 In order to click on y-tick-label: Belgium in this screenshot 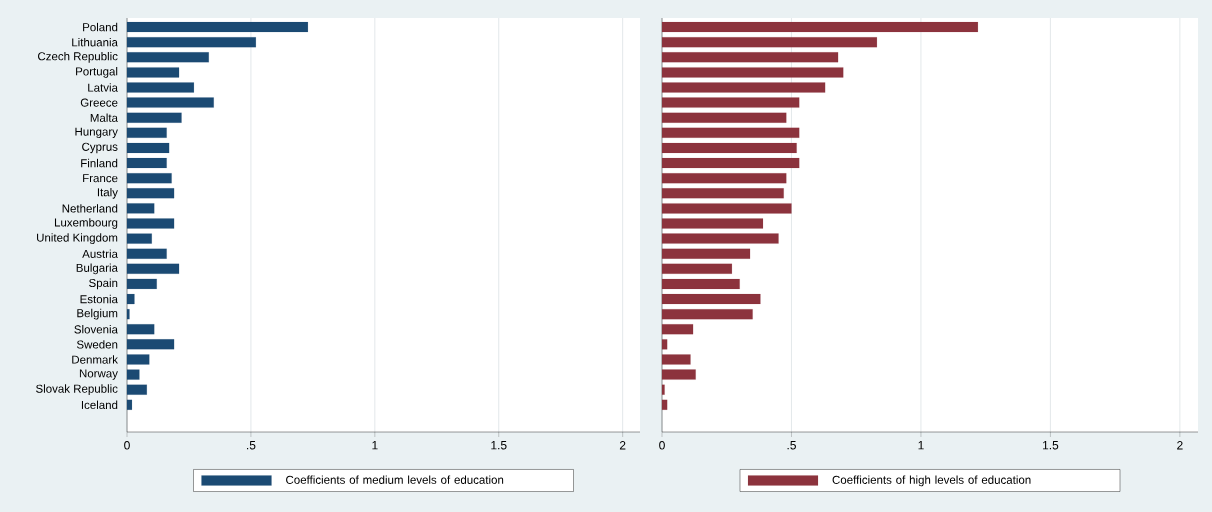, I will do `click(97, 314)`.